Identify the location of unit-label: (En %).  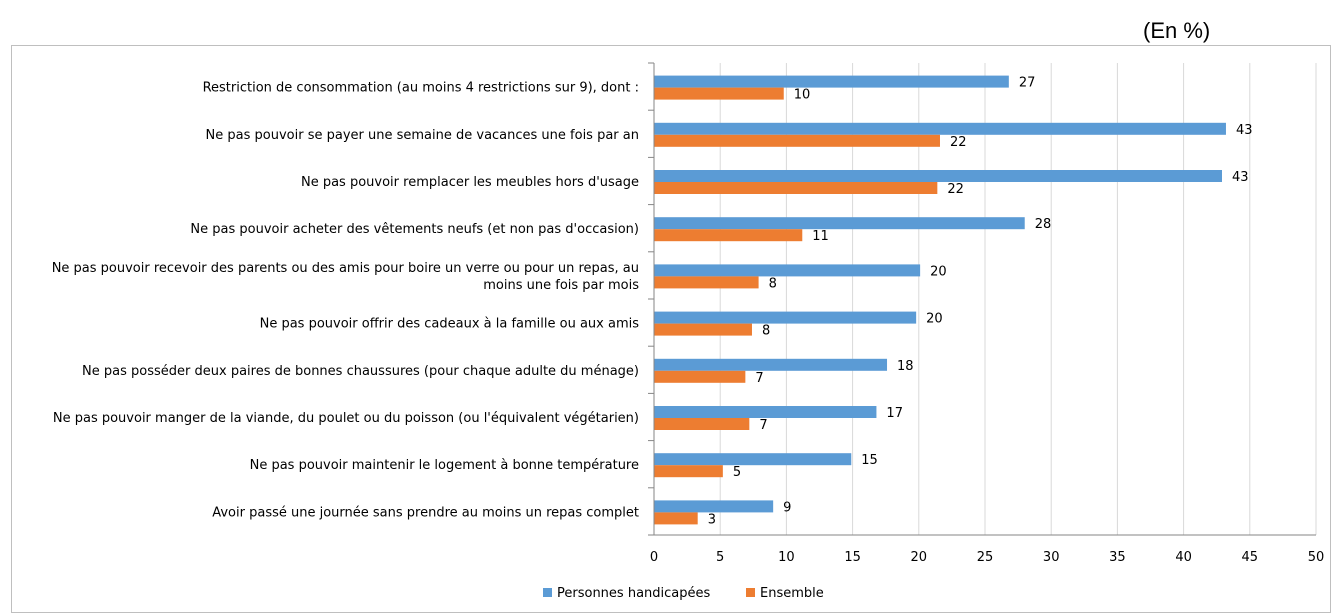
(1177, 30).